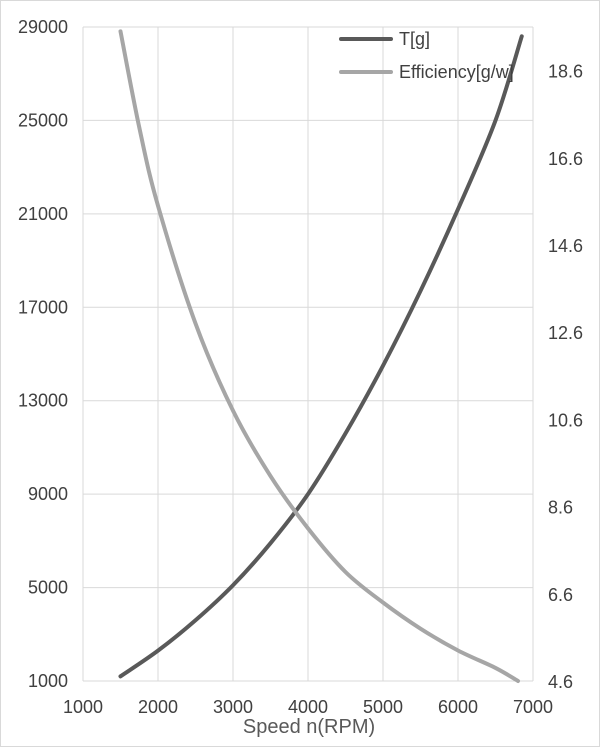 Image resolution: width=600 pixels, height=747 pixels. I want to click on right-axis-tick-label: 10.6, so click(565, 420).